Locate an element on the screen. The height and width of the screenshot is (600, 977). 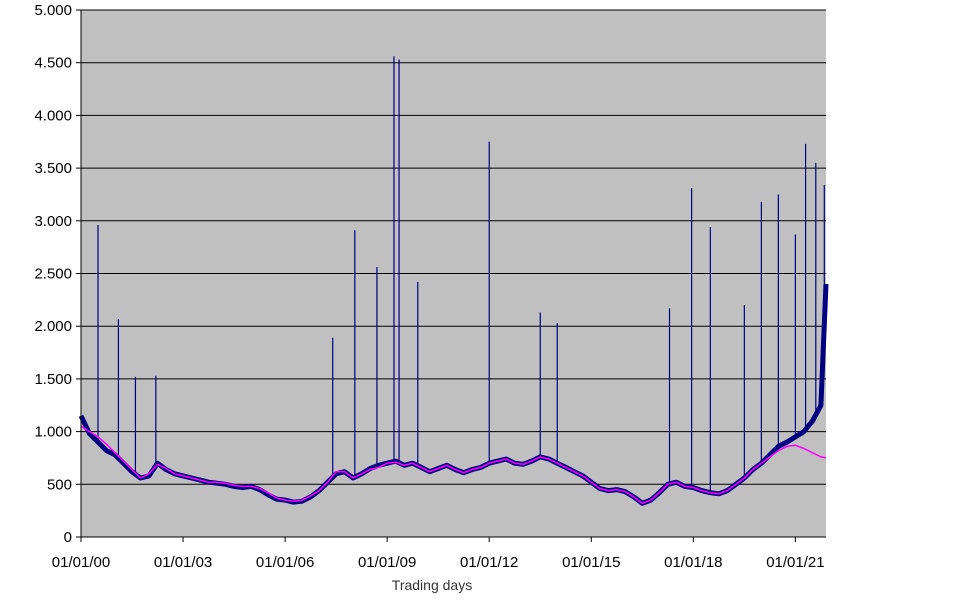
y-tick-label-9: 4.500 is located at coordinates (53, 63).